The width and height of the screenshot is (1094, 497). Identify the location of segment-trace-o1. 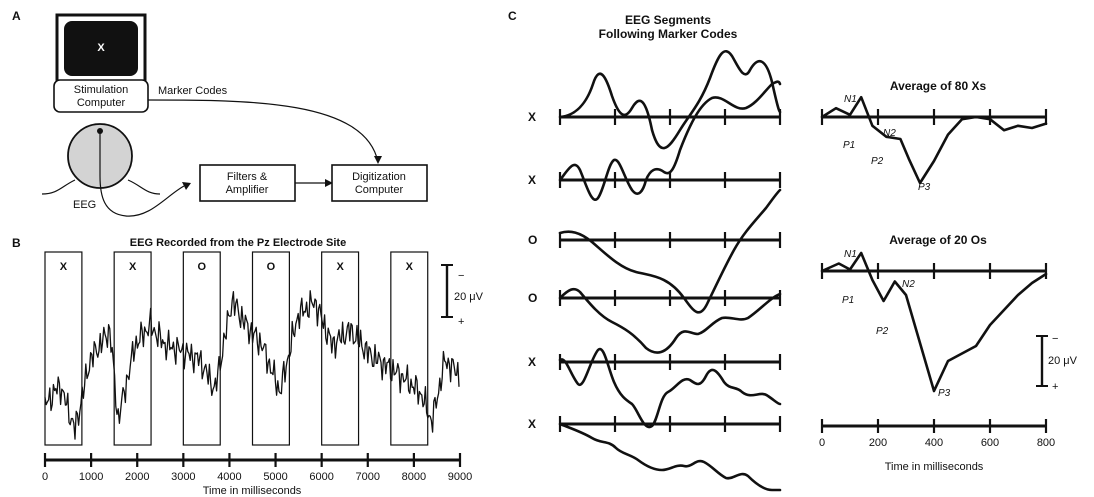
(670, 251).